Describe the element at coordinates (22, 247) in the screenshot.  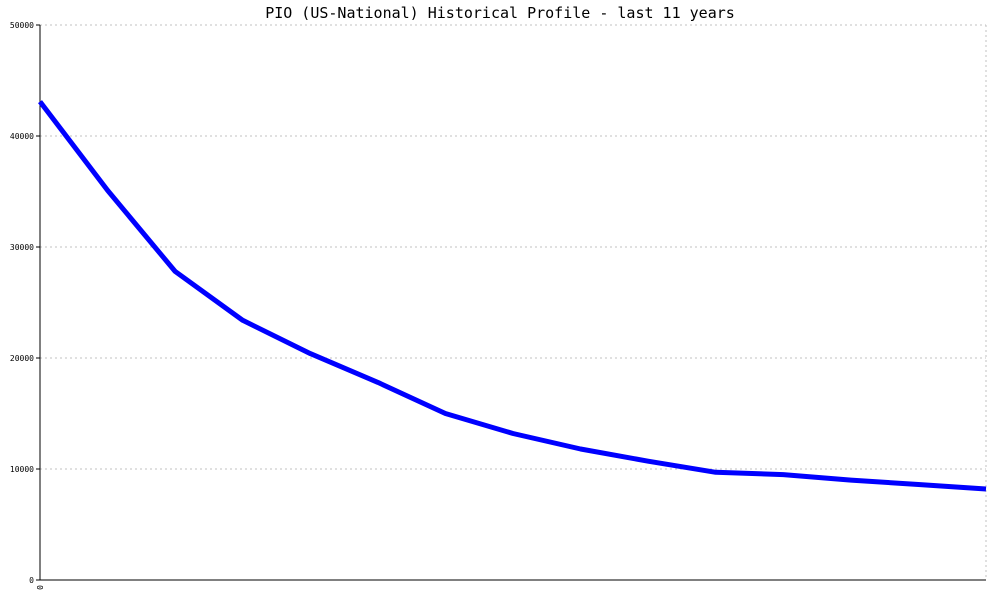
I see `y-tick-label: 30000` at that location.